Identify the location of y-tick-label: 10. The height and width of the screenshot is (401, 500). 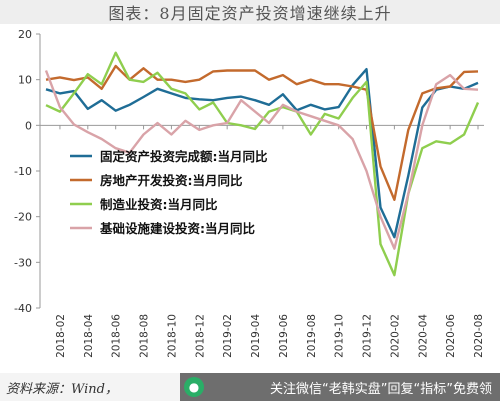
(25, 80).